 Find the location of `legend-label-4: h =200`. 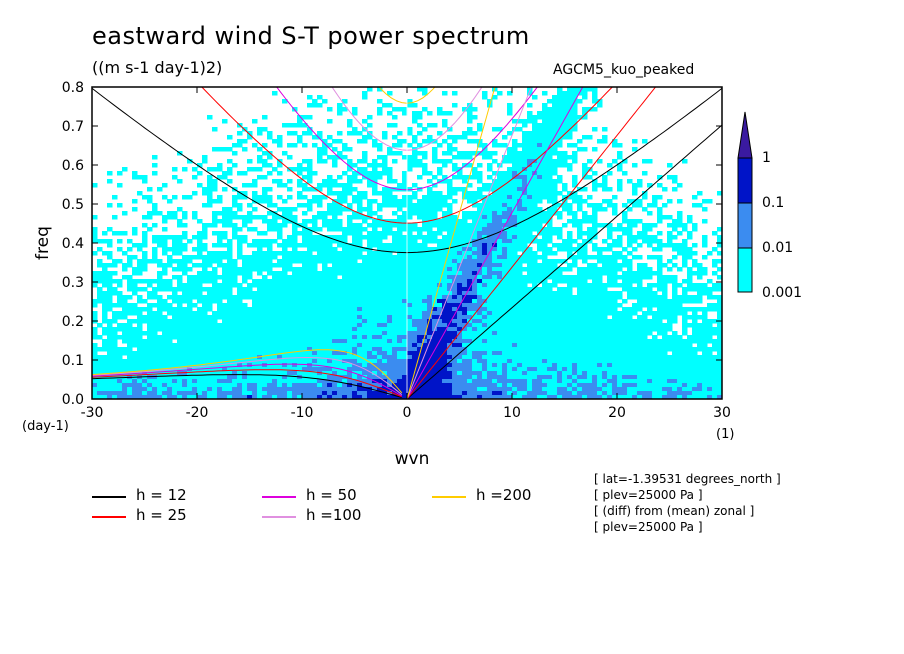

legend-label-4: h =200 is located at coordinates (504, 495).